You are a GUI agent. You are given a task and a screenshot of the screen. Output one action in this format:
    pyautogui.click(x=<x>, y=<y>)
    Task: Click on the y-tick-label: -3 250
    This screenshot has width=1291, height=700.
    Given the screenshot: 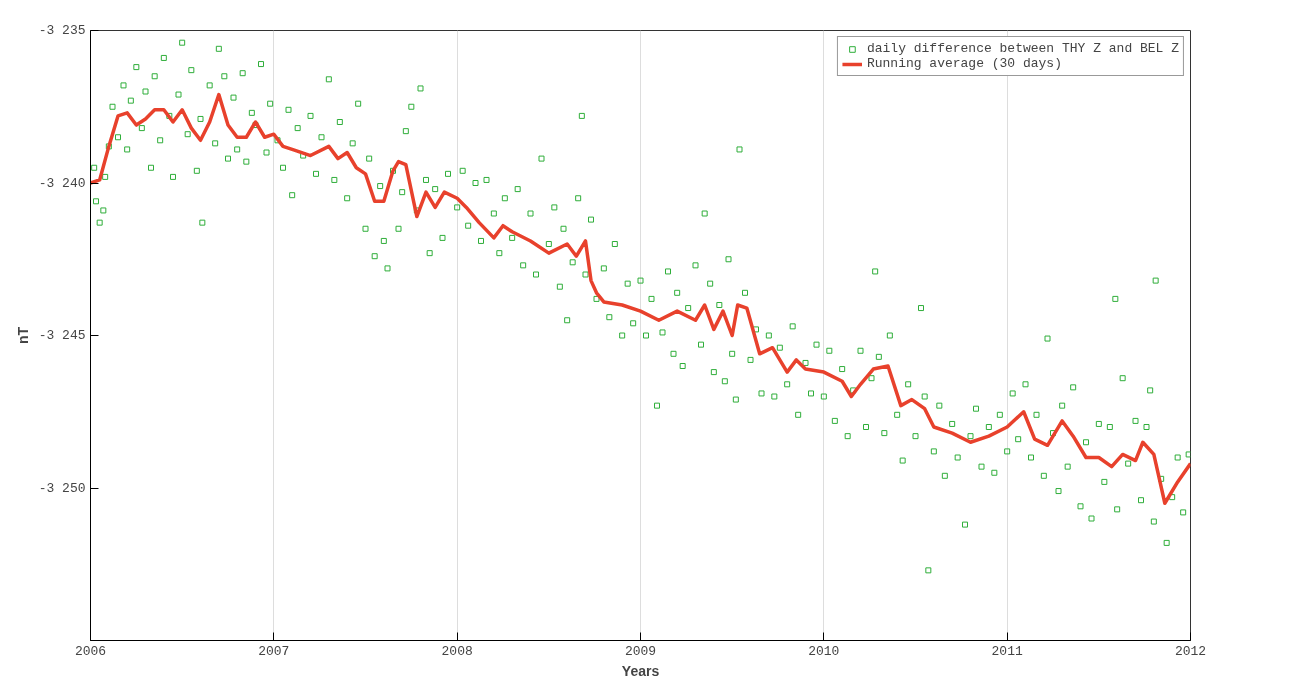 What is the action you would take?
    pyautogui.click(x=62, y=488)
    